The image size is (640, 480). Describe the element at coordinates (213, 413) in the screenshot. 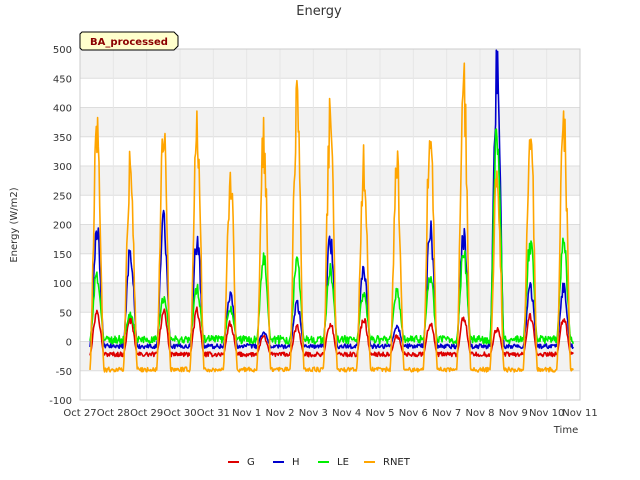

I see `x-tick-label: Oct 31` at that location.